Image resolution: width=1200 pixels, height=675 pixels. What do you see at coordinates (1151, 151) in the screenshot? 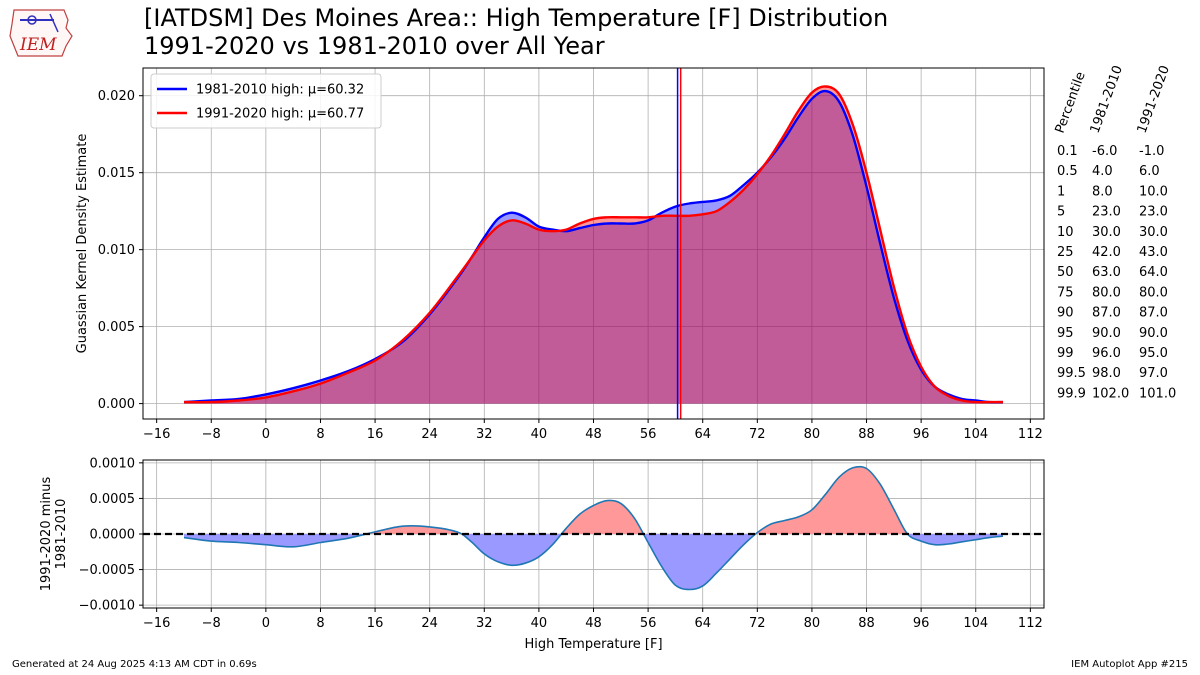
I see `table-cell: -1.0` at bounding box center [1151, 151].